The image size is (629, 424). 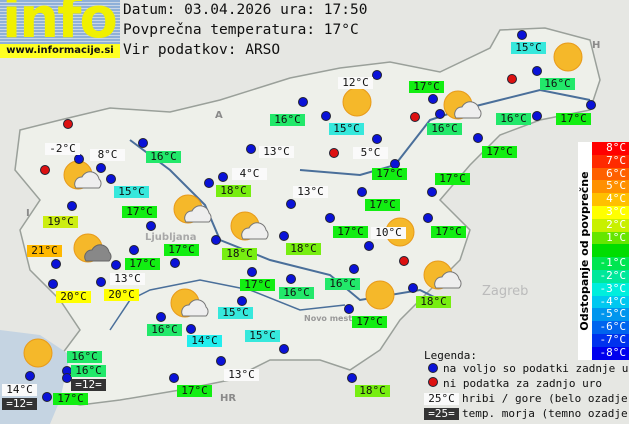 What do you see at coordinates (60, 51) in the screenshot?
I see `logo-url: www.informacije.si` at bounding box center [60, 51].